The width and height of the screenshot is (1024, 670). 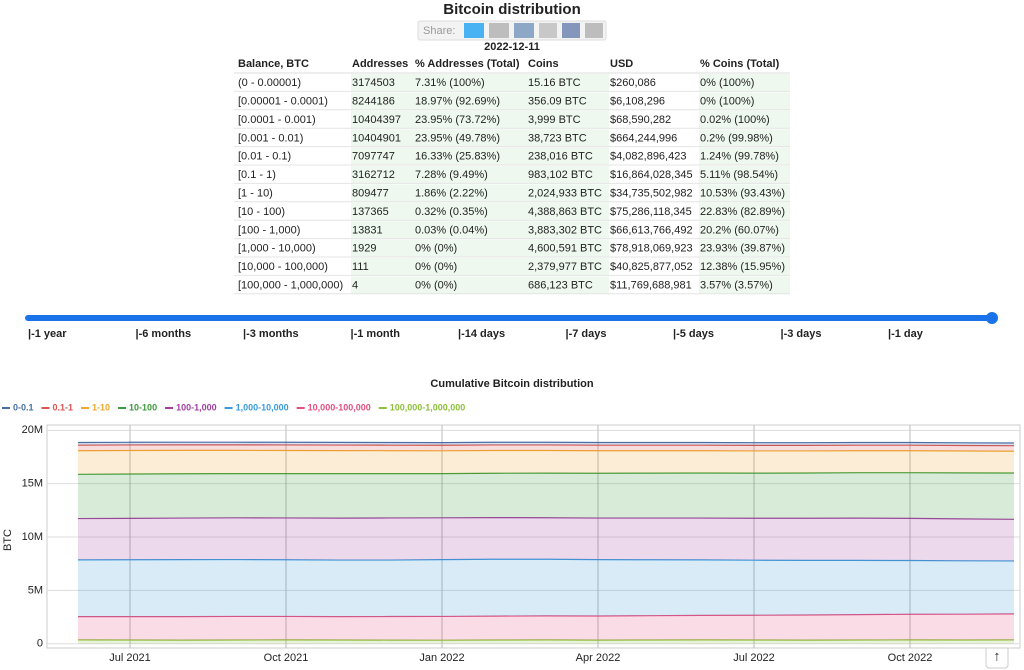 I want to click on y-tick-label: 15M, so click(x=32, y=484).